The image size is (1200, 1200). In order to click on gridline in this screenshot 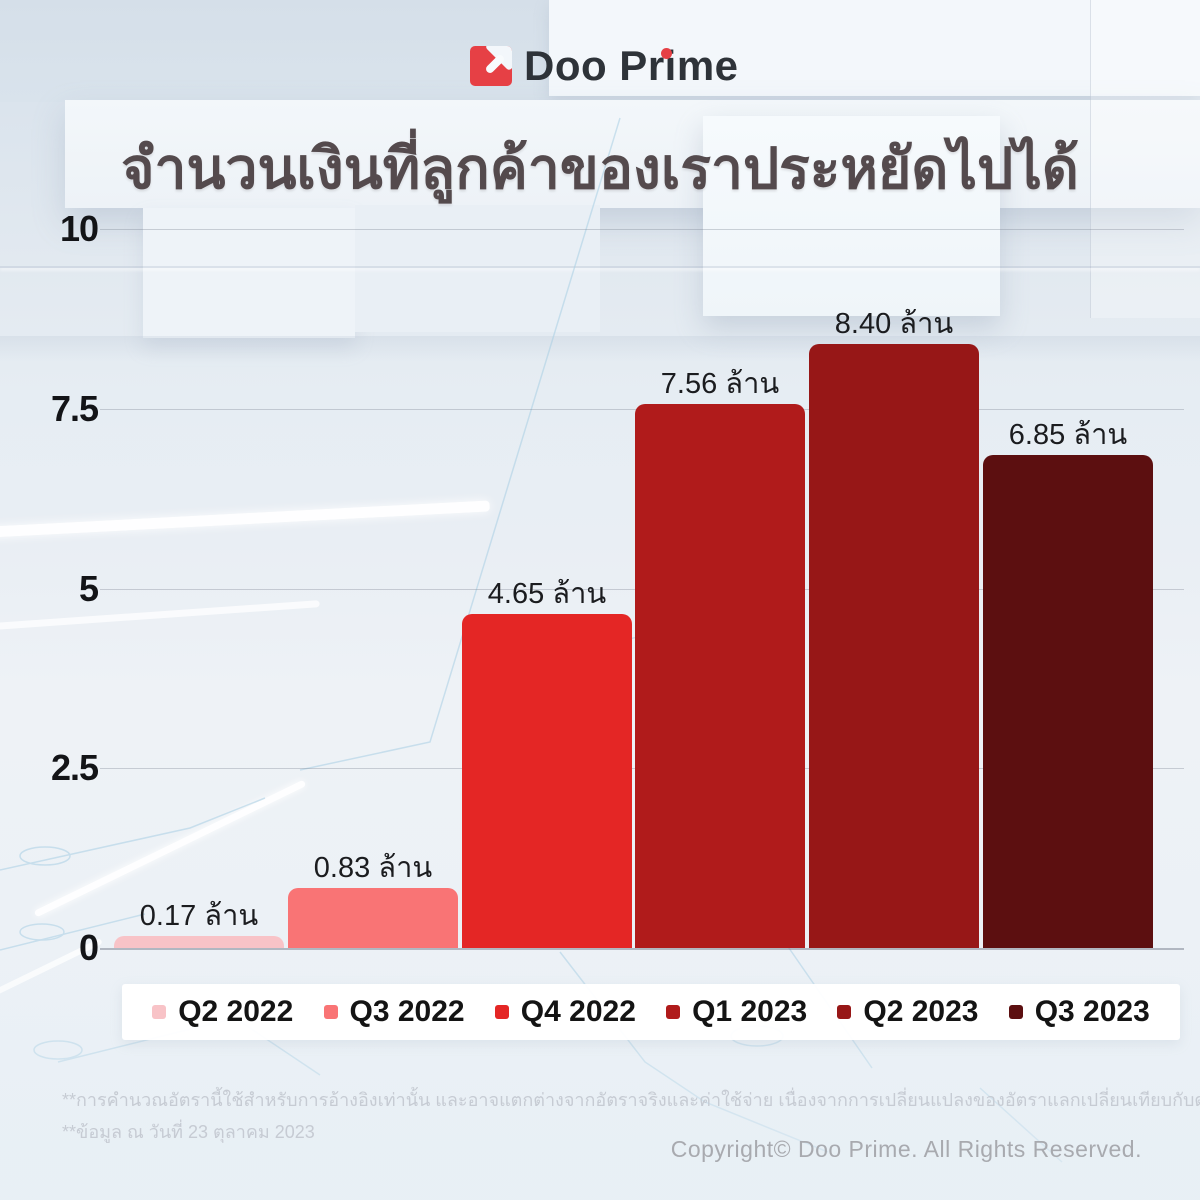, I will do `click(642, 229)`.